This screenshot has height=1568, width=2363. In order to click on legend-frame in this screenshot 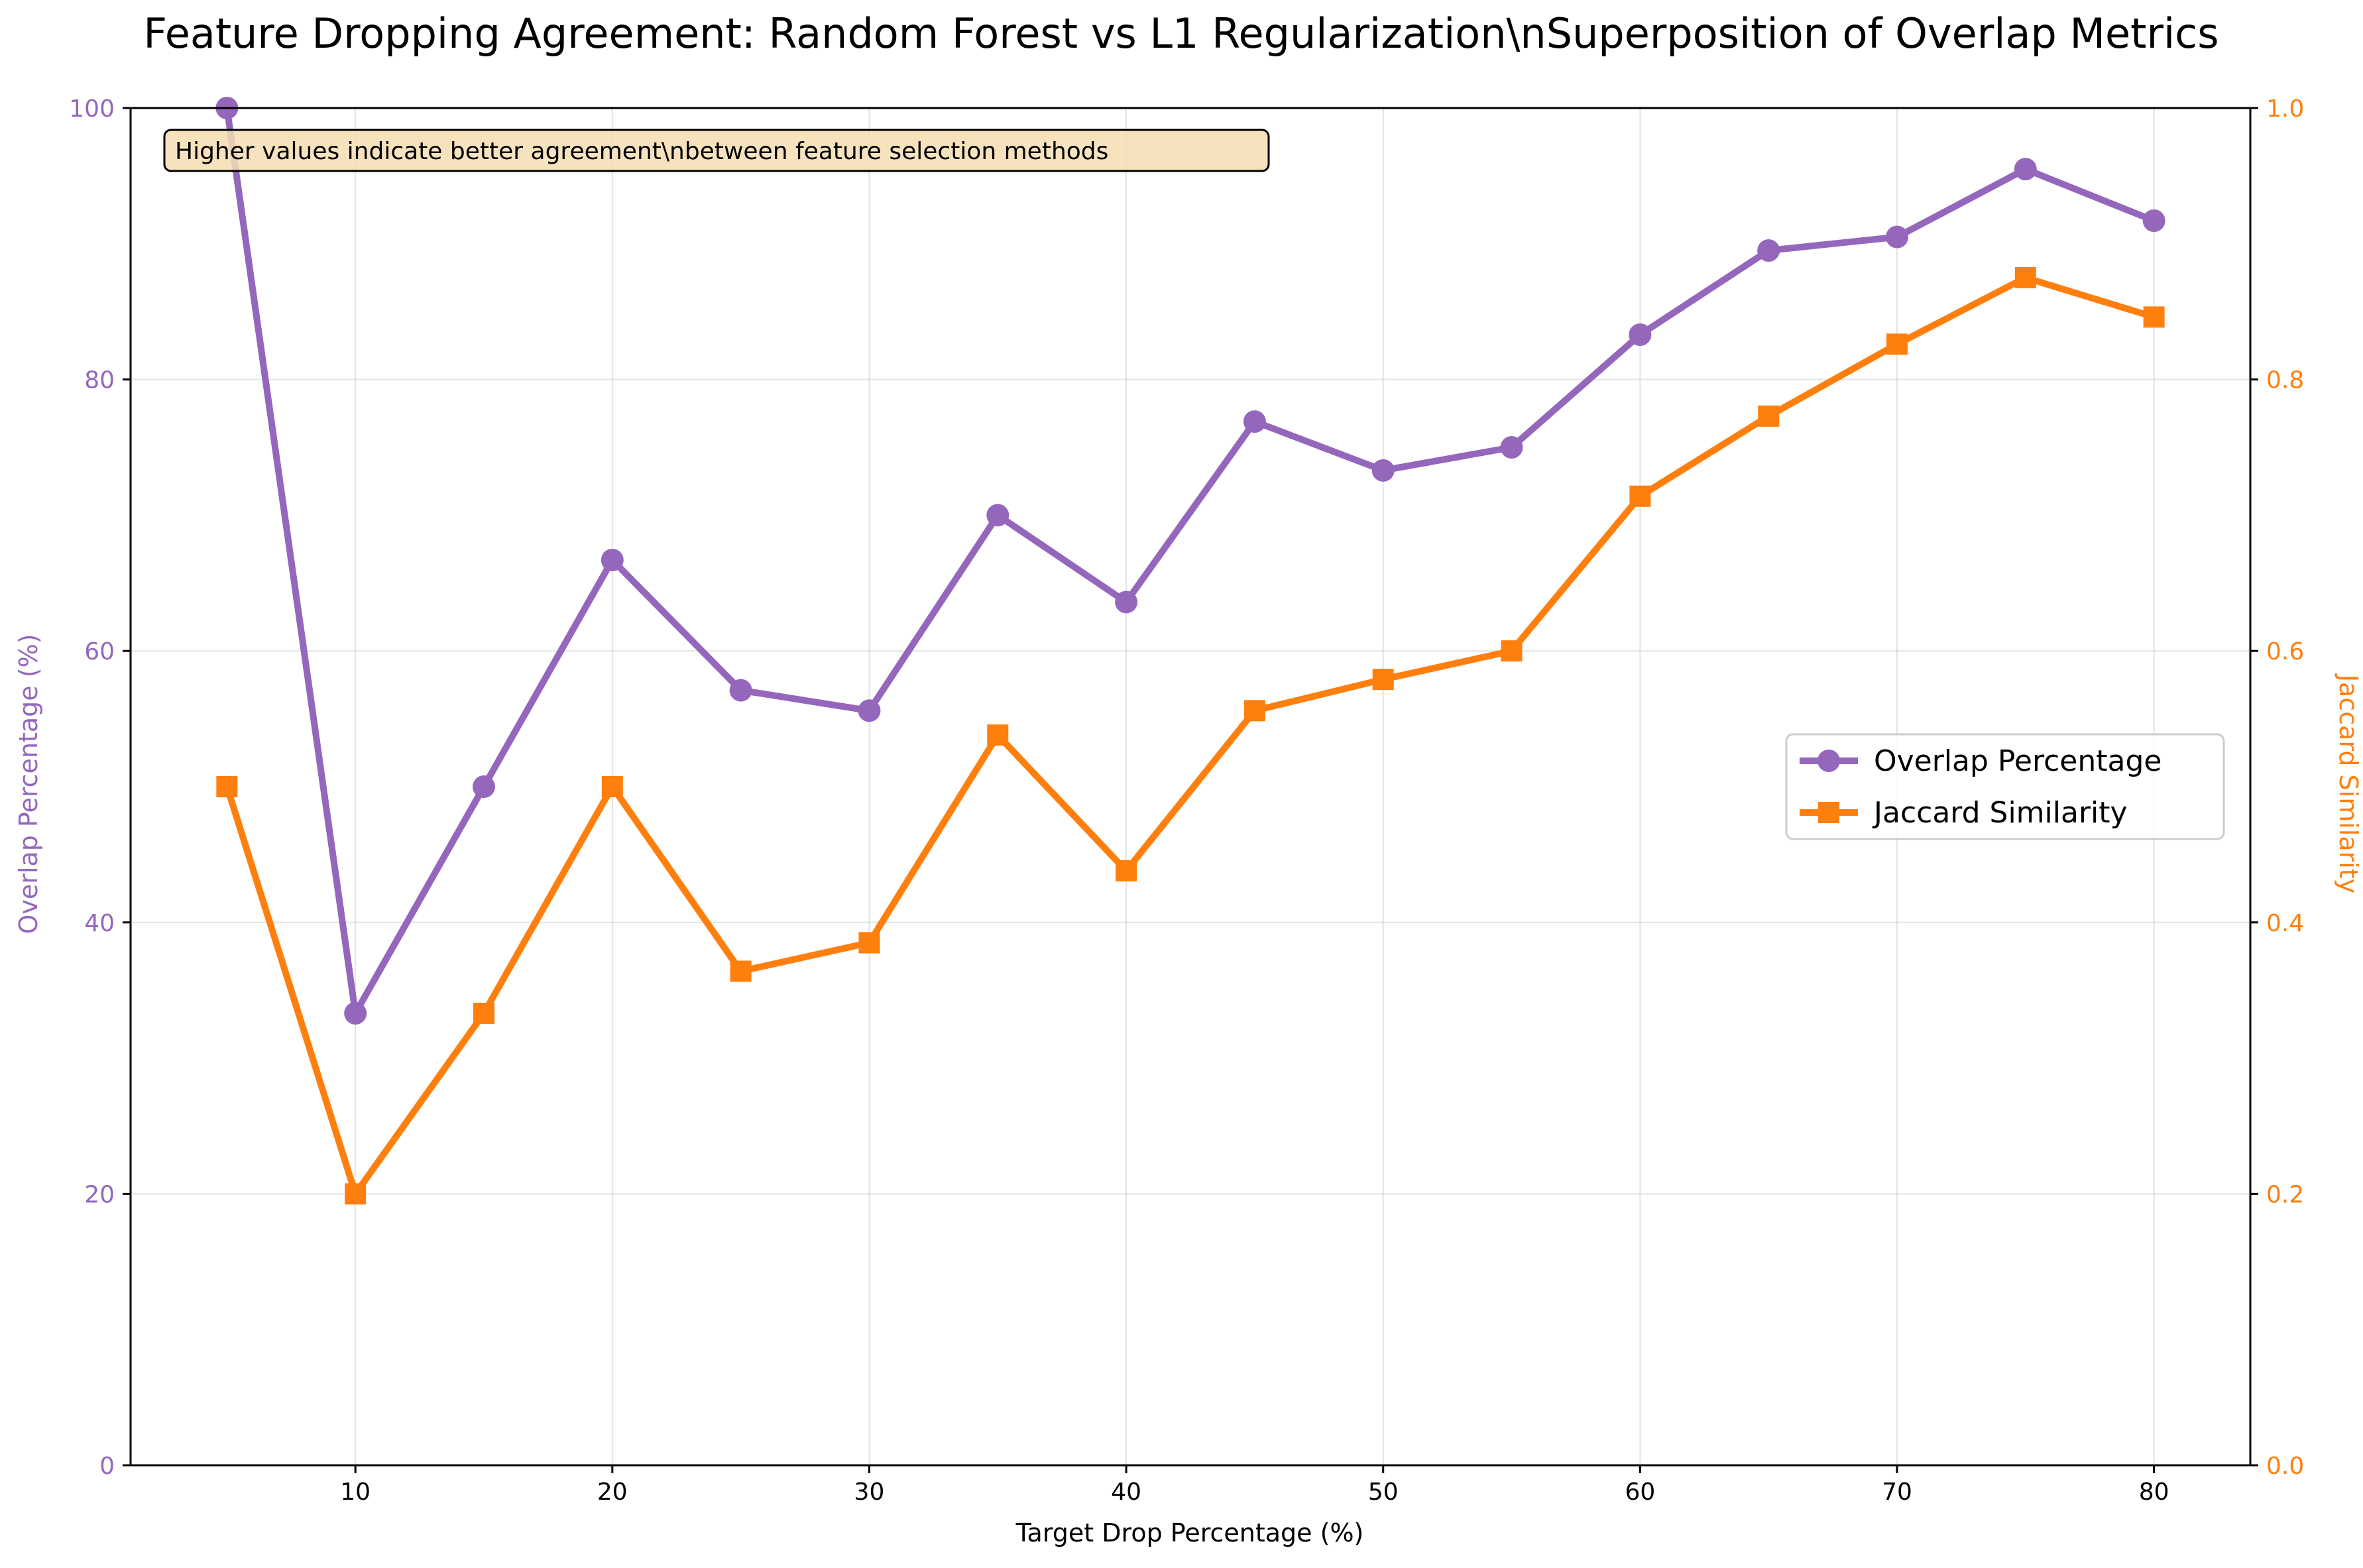, I will do `click(2005, 786)`.